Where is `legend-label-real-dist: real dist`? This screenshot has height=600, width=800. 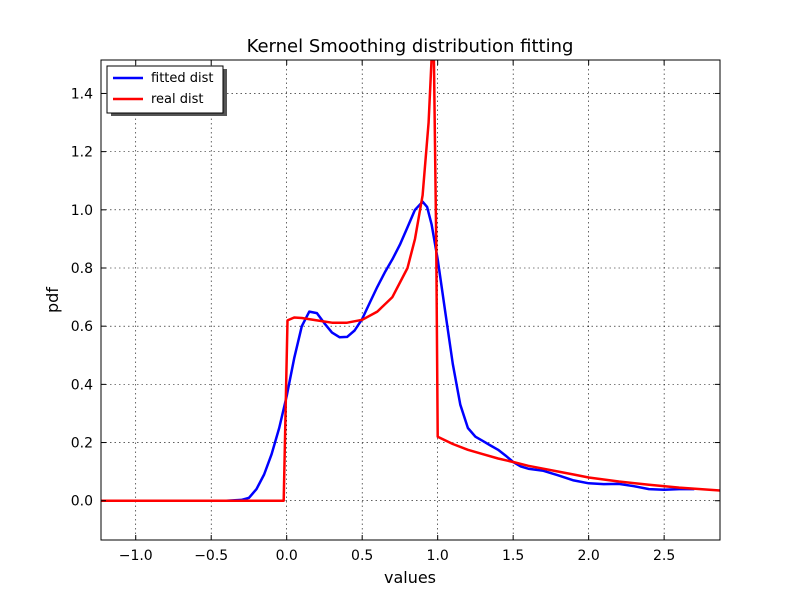 legend-label-real-dist: real dist is located at coordinates (177, 99).